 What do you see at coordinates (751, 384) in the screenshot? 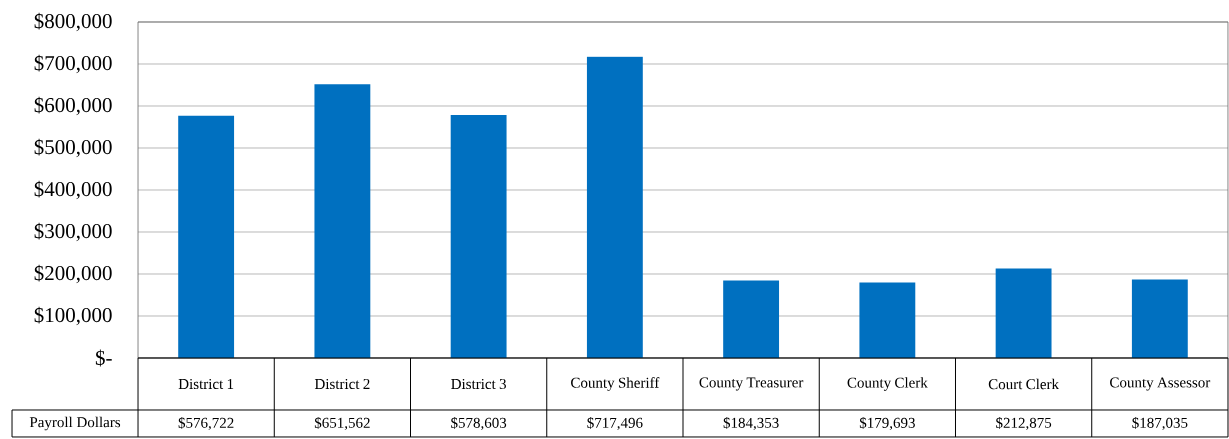
I see `x-tick-label: County Treasurer` at bounding box center [751, 384].